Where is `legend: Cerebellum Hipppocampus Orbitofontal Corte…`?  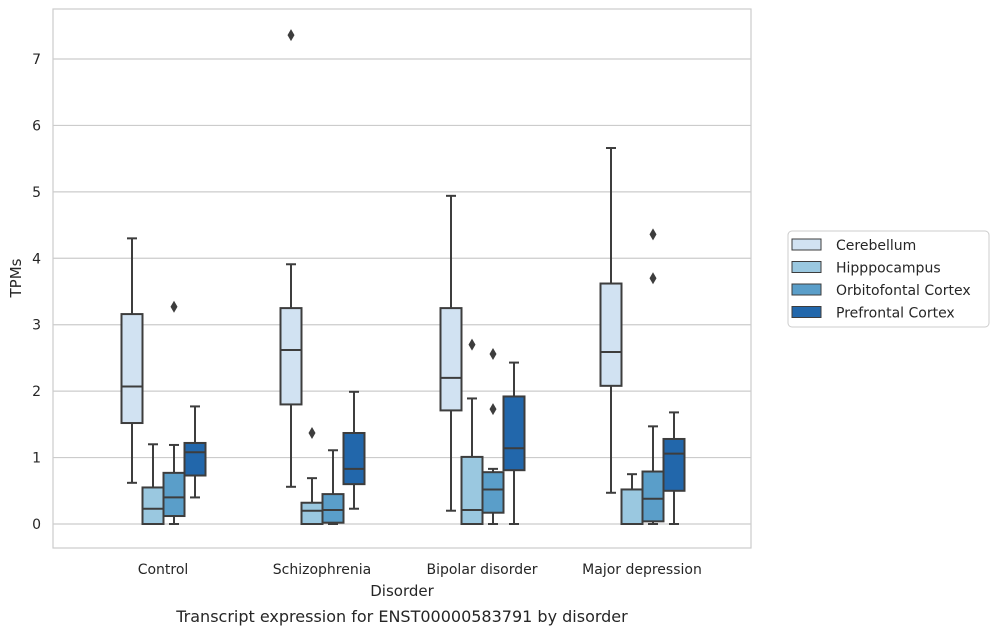
legend: Cerebellum Hipppocampus Orbitofontal Corte… is located at coordinates (888, 279).